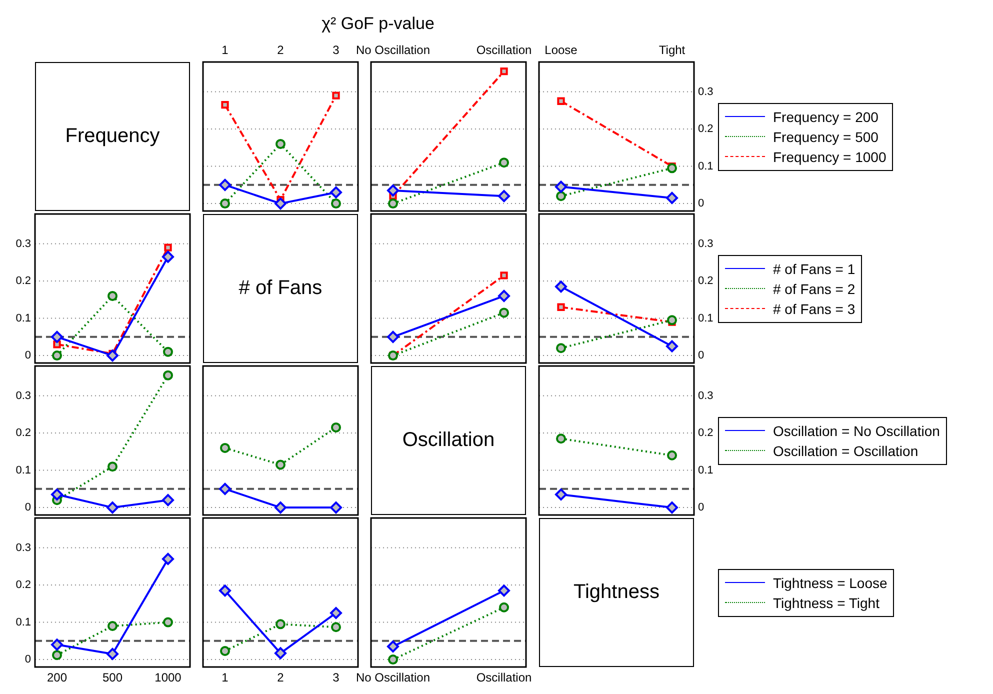 Image resolution: width=993 pixels, height=694 pixels. What do you see at coordinates (280, 288) in the screenshot?
I see `text: # of Fans` at bounding box center [280, 288].